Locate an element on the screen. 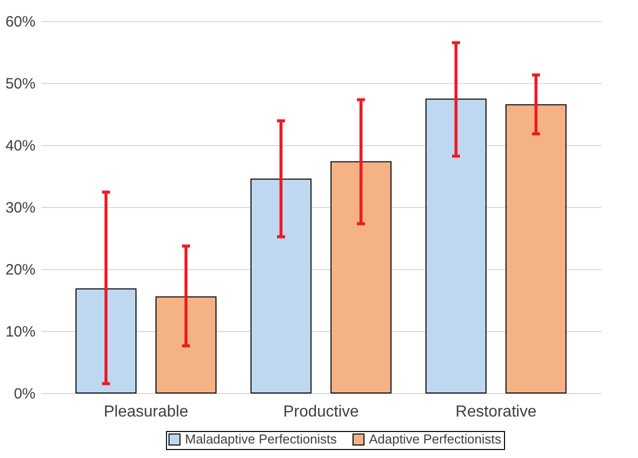 The height and width of the screenshot is (458, 638). legend-label: Adaptive Perfectionists is located at coordinates (435, 439).